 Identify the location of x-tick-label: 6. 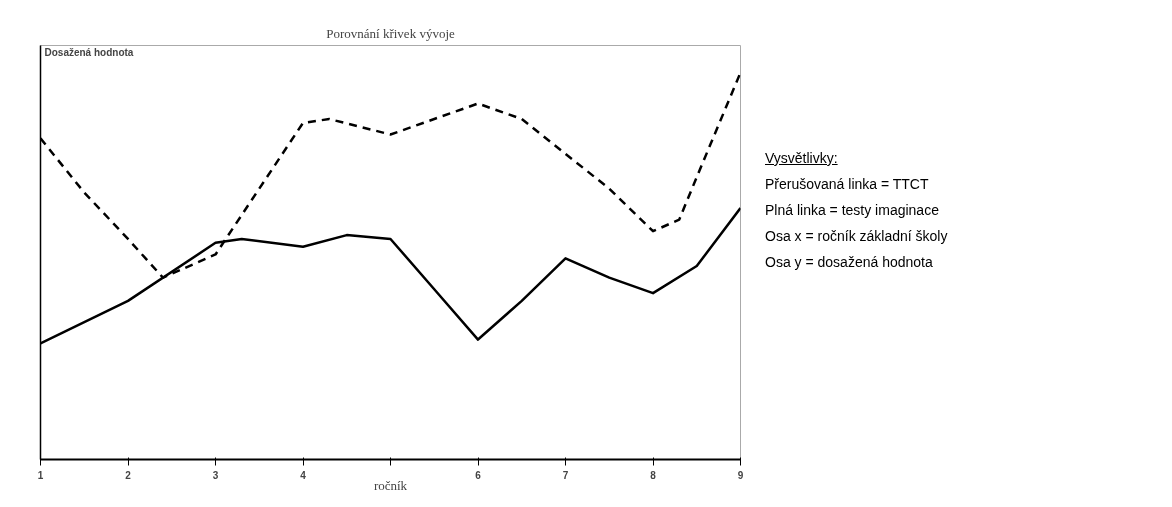
(478, 475).